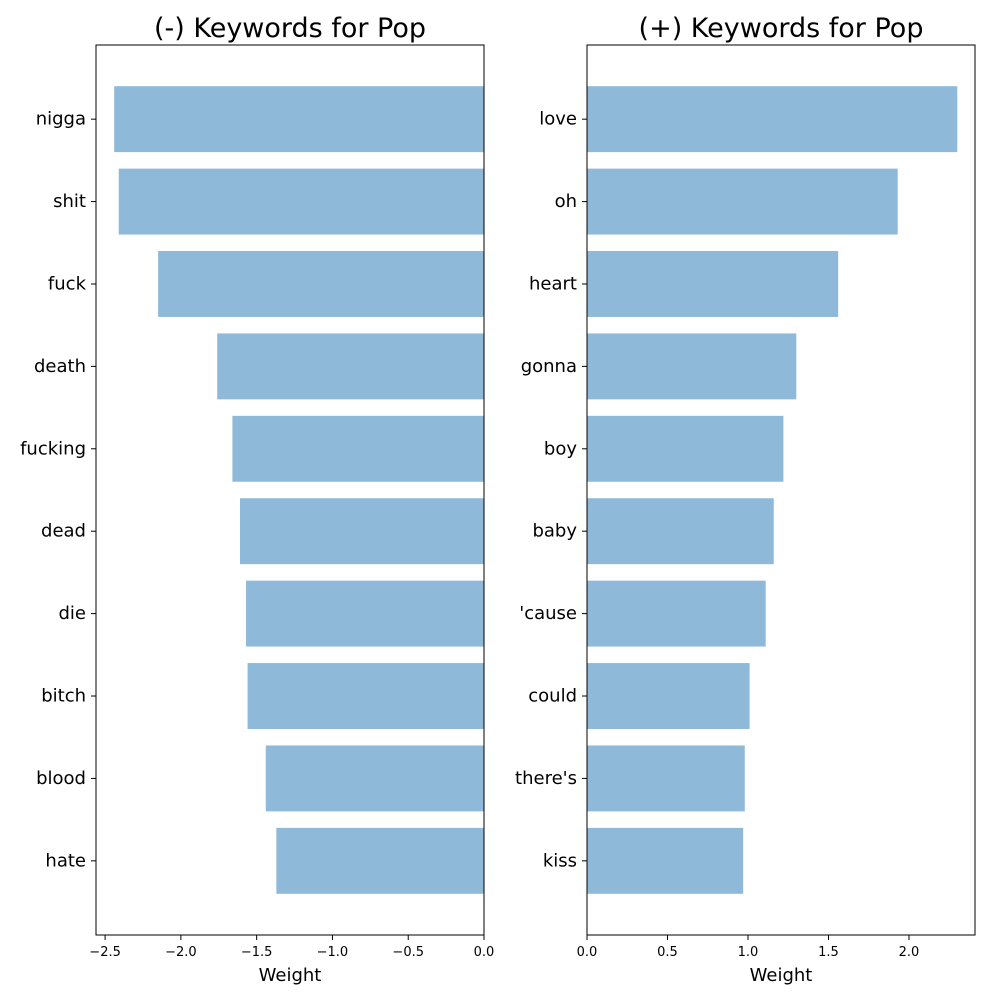 Image resolution: width=1000 pixels, height=1000 pixels. I want to click on y-tick-label-positive-0: love, so click(558, 119).